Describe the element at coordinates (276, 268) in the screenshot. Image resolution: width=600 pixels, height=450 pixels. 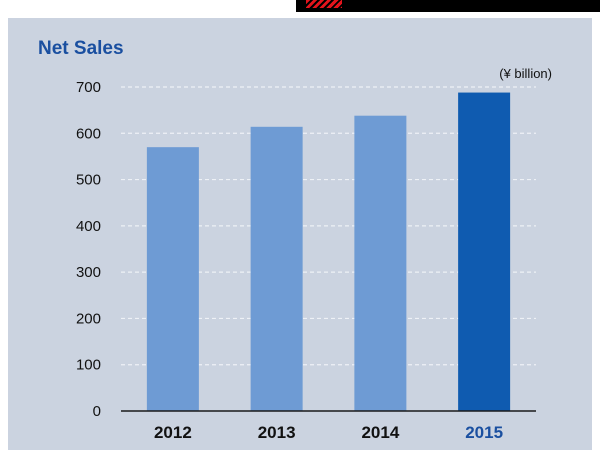
I see `bar-2013` at that location.